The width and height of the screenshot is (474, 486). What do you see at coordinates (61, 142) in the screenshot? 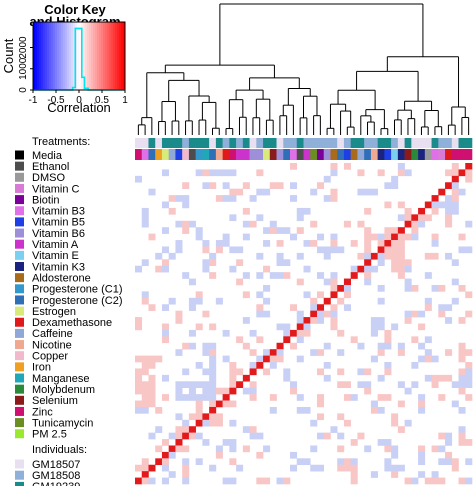
I see `treatments-legend-title: Treatments:` at bounding box center [61, 142].